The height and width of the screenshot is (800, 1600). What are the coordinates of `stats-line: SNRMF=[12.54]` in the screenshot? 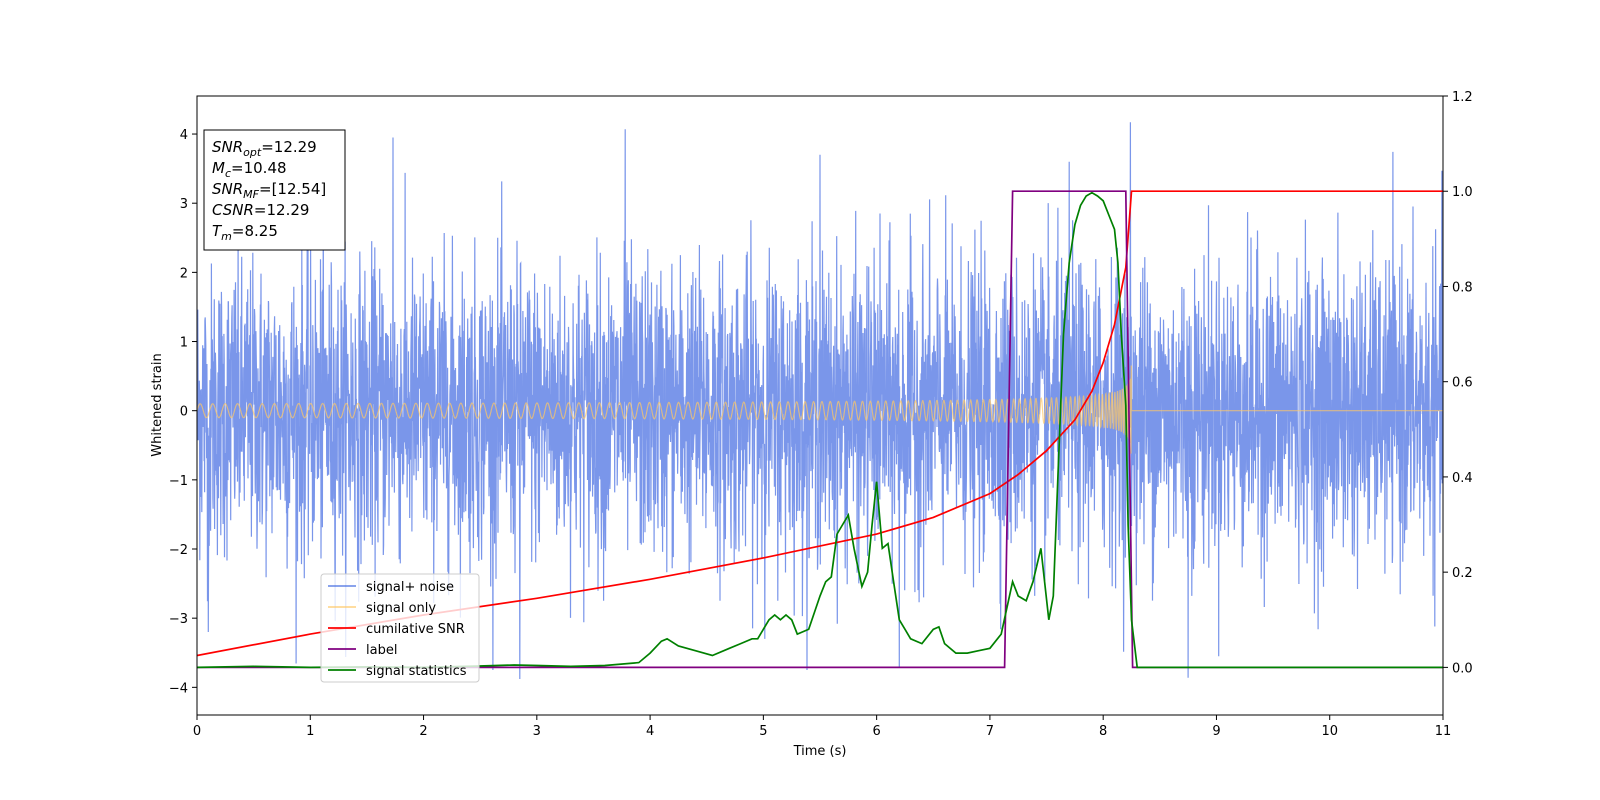 It's located at (269, 190).